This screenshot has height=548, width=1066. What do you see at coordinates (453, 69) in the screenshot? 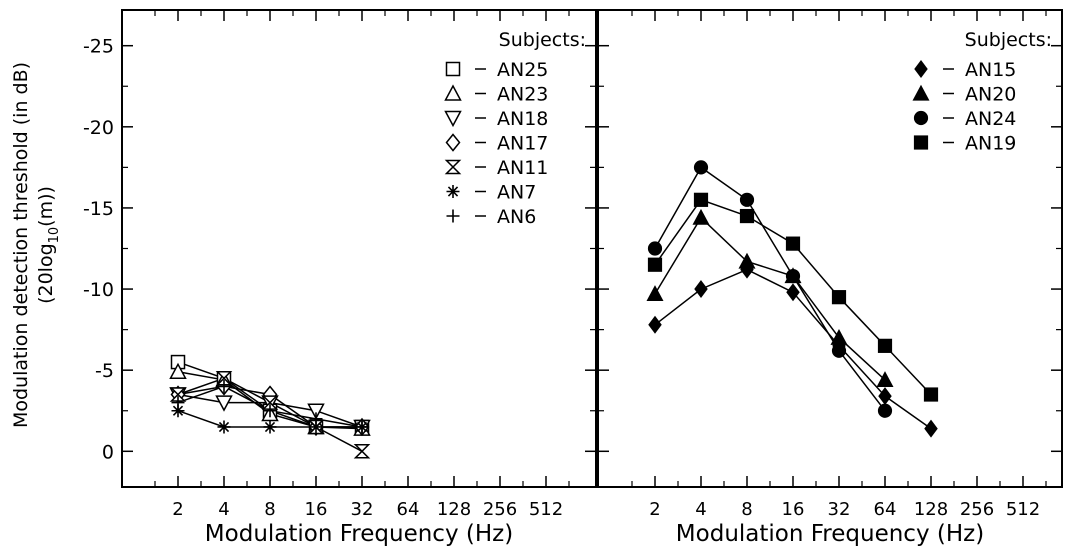
I see `legend-marker-an25` at bounding box center [453, 69].